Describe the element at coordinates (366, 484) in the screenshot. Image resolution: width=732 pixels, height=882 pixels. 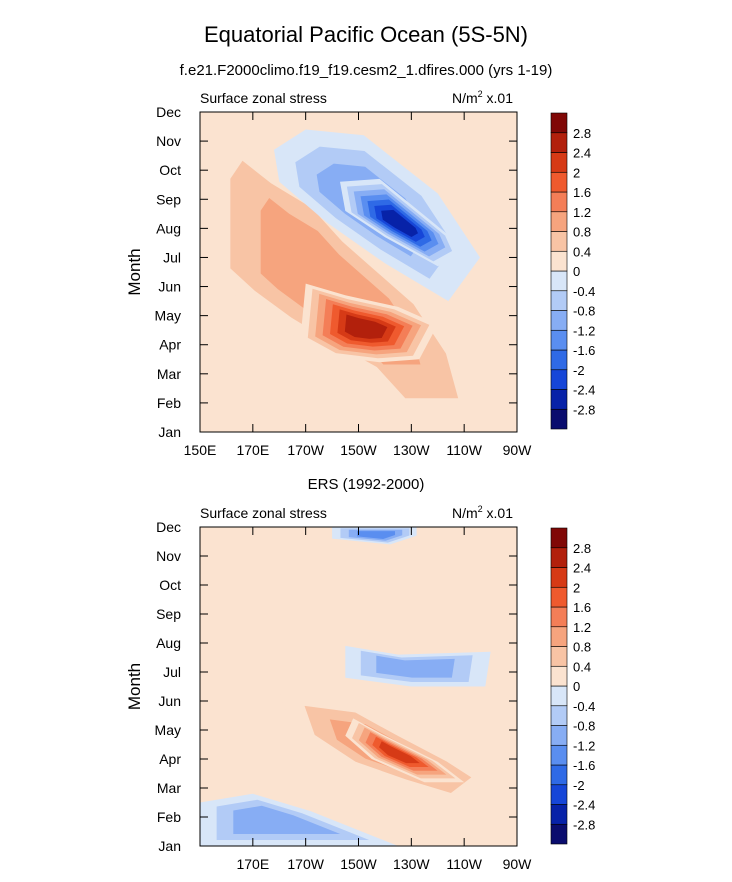
I see `panel-2-title: ERS (1992-2000)` at that location.